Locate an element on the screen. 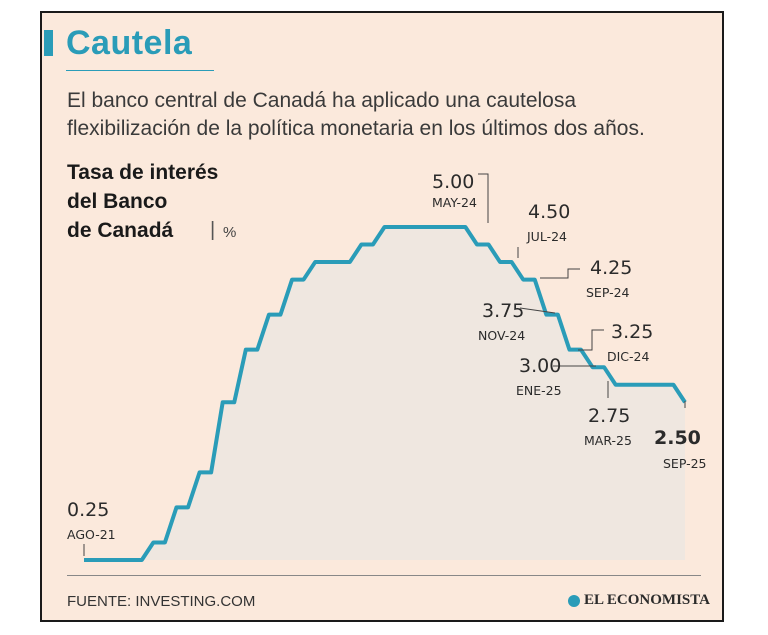 The width and height of the screenshot is (768, 635). title-accent-bar is located at coordinates (48, 43).